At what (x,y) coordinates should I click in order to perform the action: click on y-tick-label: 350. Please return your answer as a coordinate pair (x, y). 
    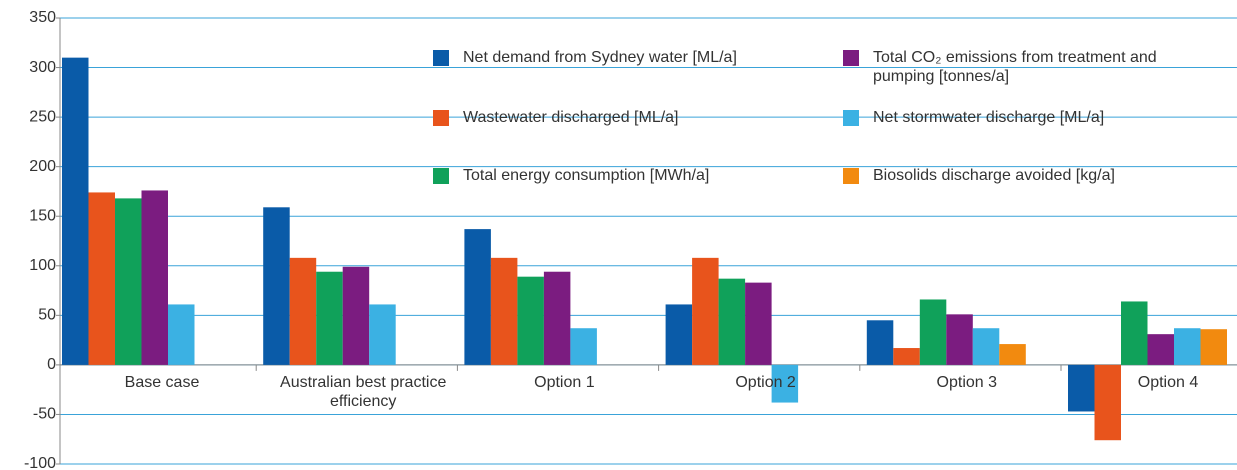
    Looking at the image, I should click on (42, 17).